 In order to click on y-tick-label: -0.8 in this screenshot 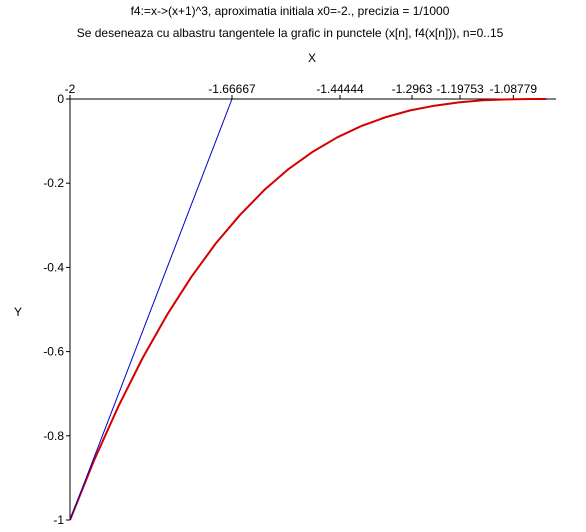, I will do `click(53, 436)`.